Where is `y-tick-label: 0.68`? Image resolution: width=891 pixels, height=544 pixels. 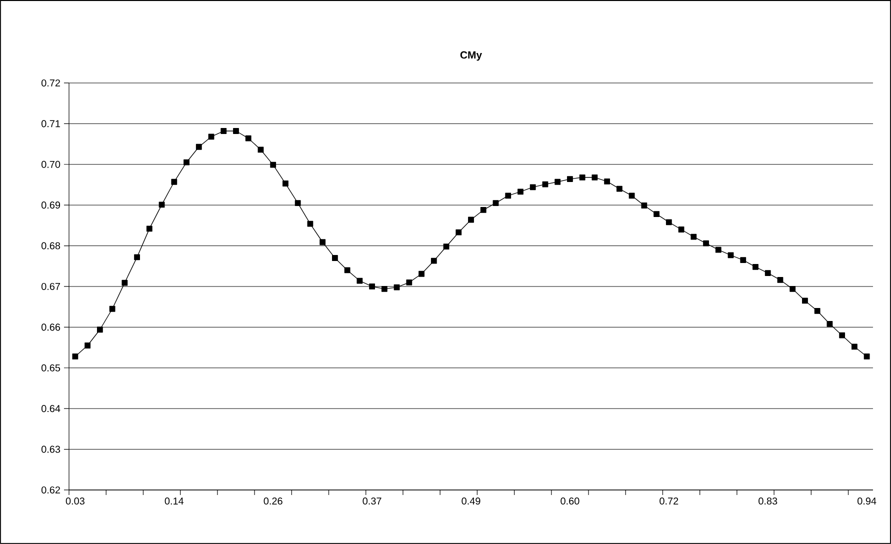
y-tick-label: 0.68 is located at coordinates (50, 246).